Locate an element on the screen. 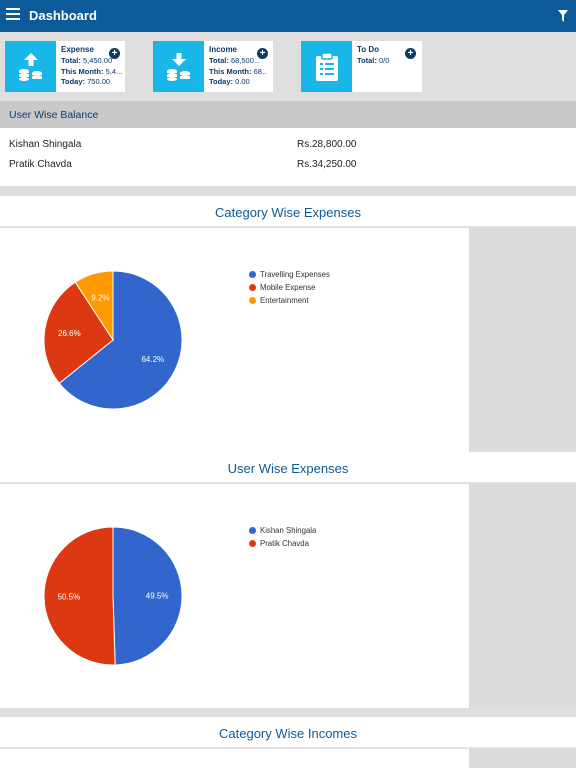 Image resolution: width=576 pixels, height=768 pixels. user-balance-header: User Wise Balance is located at coordinates (288, 114).